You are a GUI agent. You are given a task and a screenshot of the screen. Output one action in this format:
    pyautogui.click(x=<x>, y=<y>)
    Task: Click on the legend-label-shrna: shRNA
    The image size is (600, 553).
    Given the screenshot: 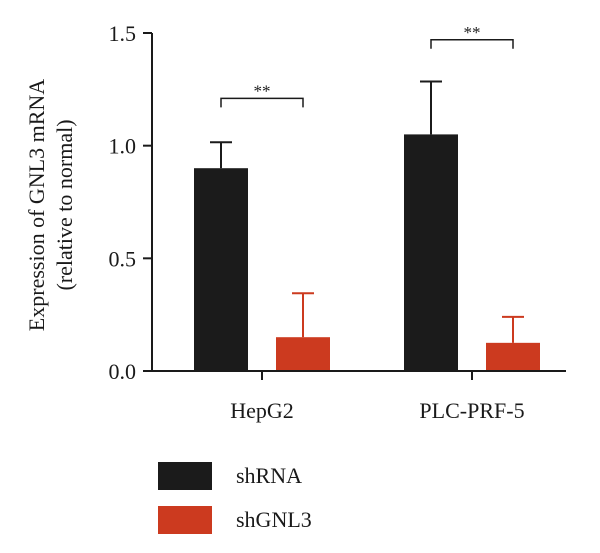 What is the action you would take?
    pyautogui.click(x=269, y=475)
    